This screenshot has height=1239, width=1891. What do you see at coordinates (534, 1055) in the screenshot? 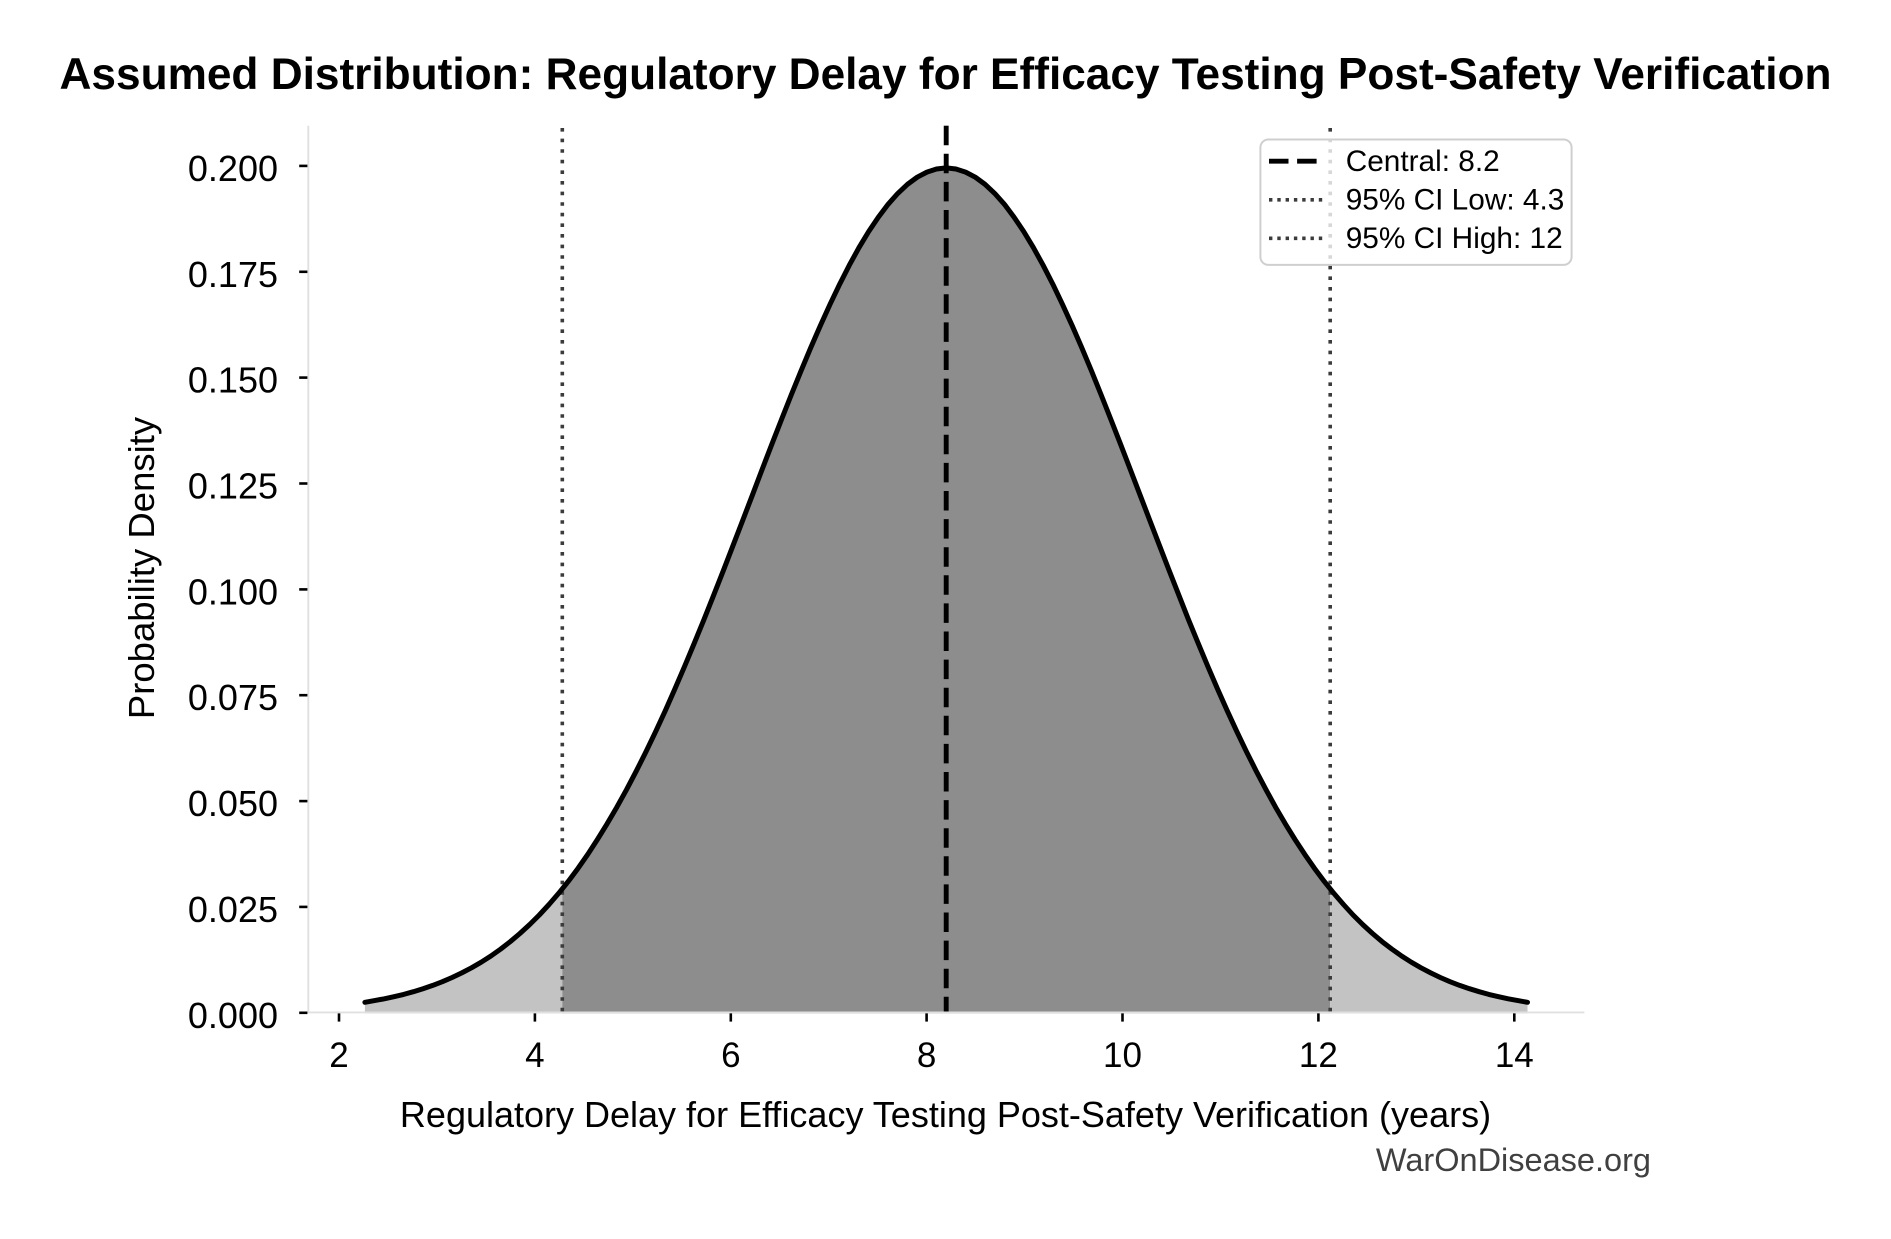
I see `svg-text: 4` at bounding box center [534, 1055].